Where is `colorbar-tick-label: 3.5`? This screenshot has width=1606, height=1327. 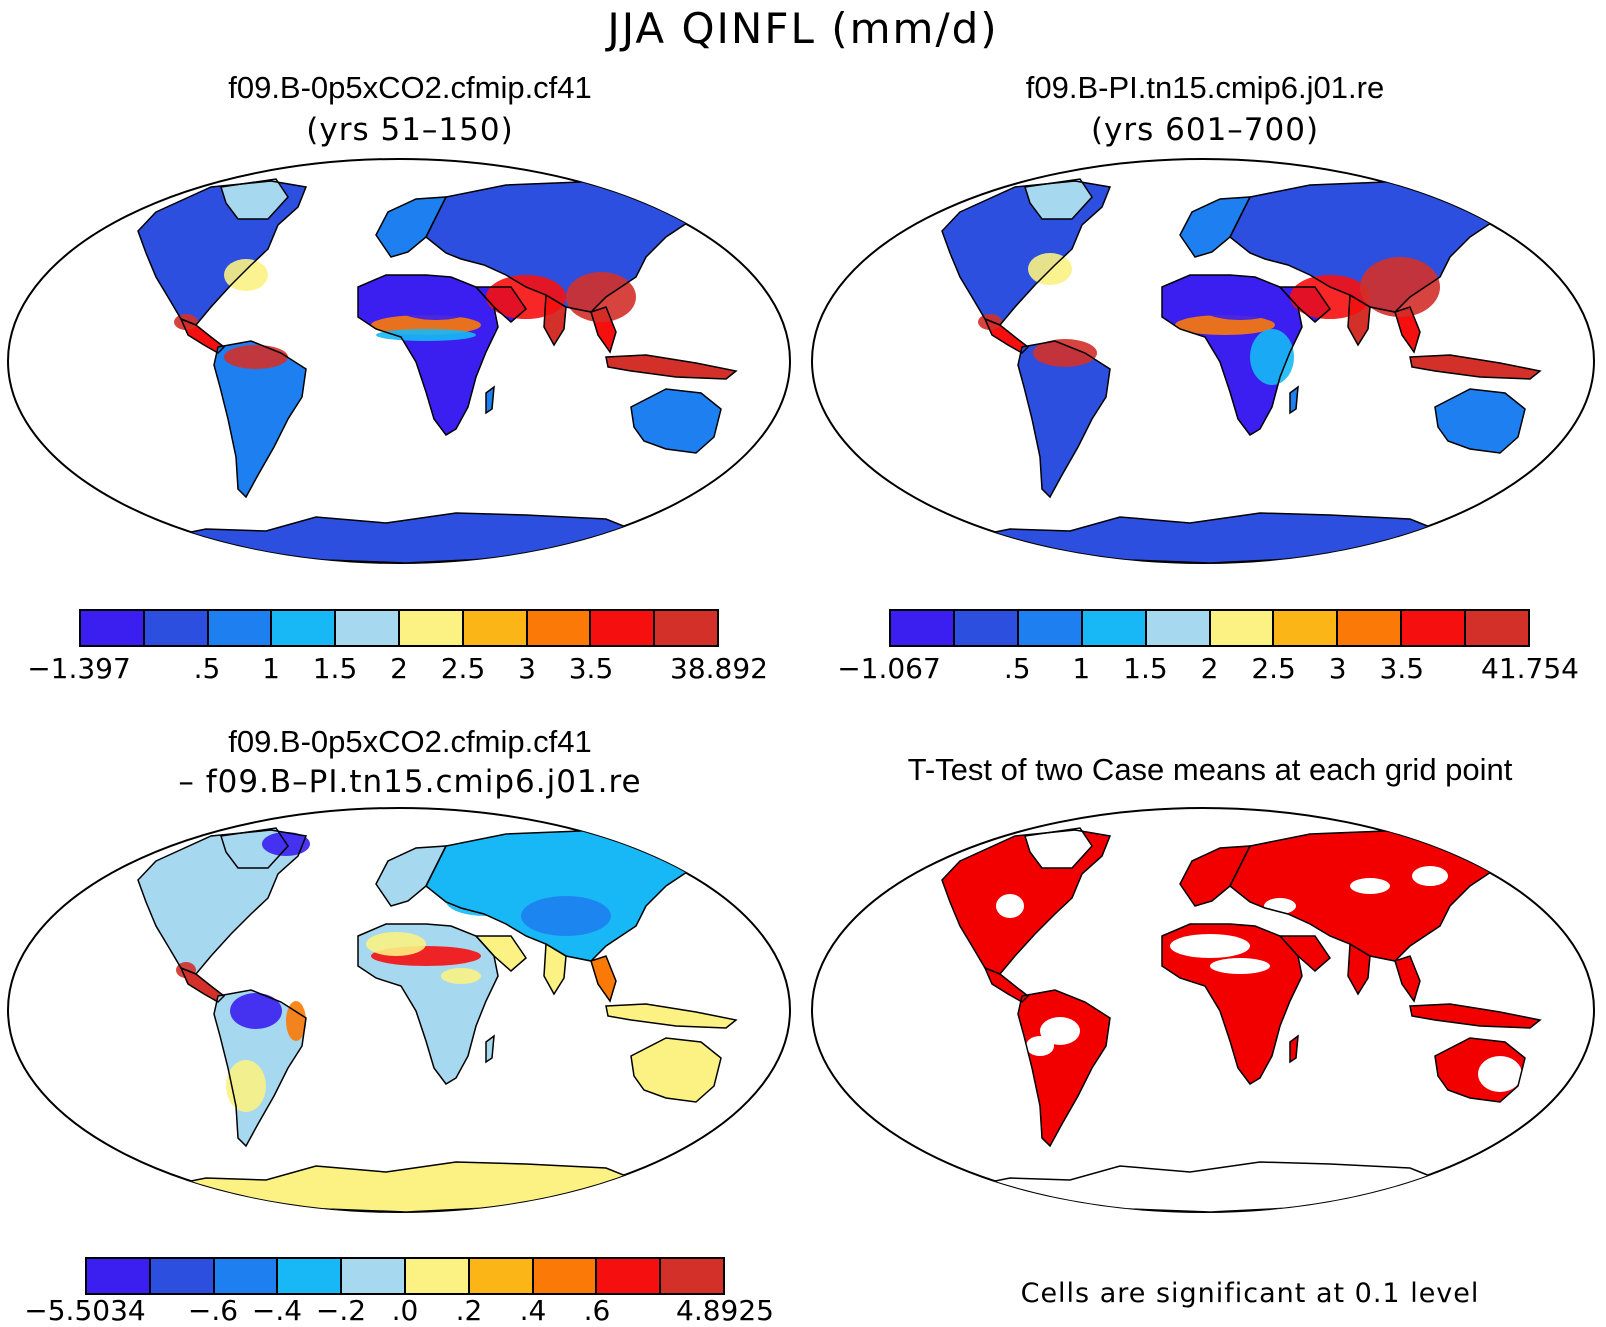
colorbar-tick-label: 3.5 is located at coordinates (1402, 668).